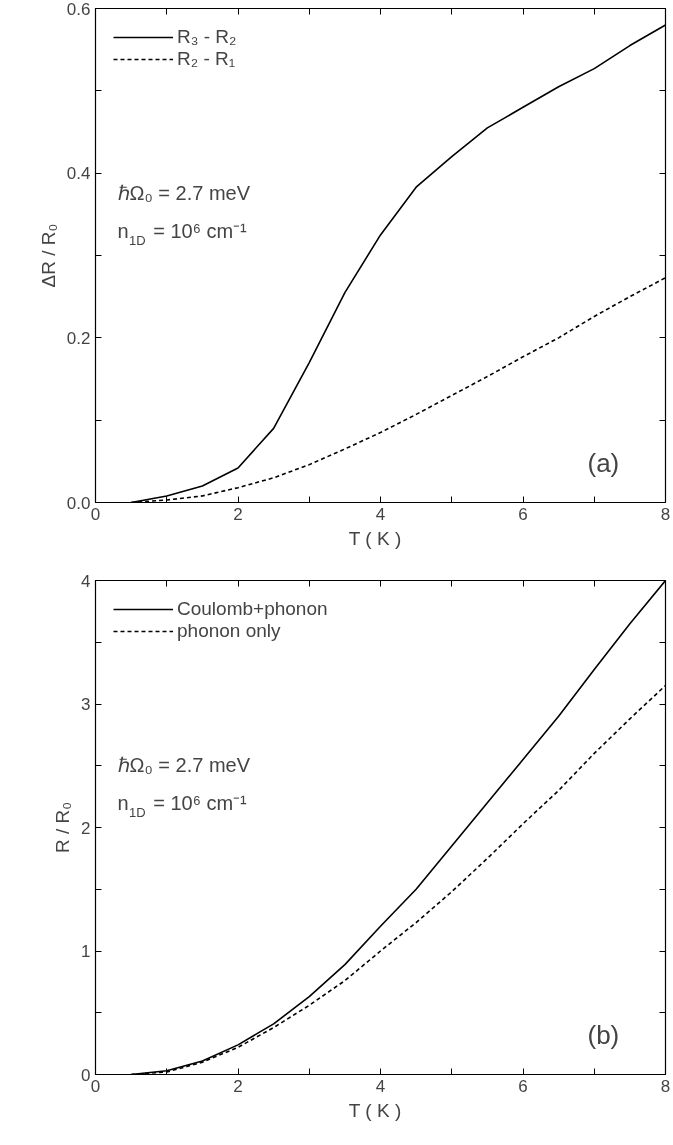 This screenshot has height=1145, width=673. I want to click on y-tick-label: 4, so click(86, 581).